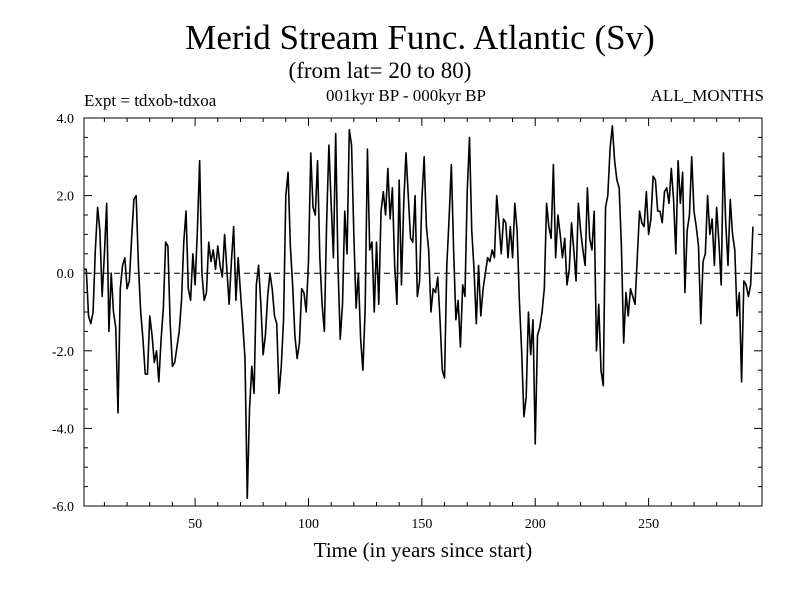 The image size is (800, 600). What do you see at coordinates (308, 524) in the screenshot?
I see `x-tick-label: 100` at bounding box center [308, 524].